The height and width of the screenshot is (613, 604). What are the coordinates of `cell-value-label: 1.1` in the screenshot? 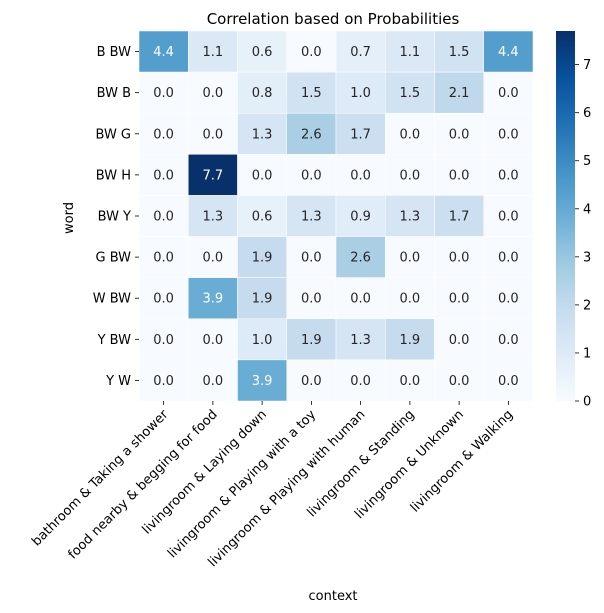 It's located at (213, 52).